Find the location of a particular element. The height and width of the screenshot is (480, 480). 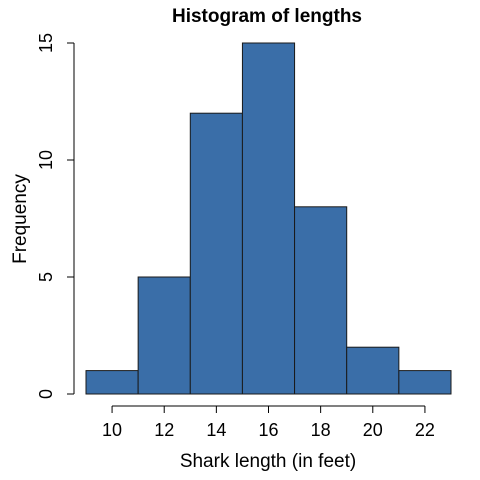

x-tick-label: 22 is located at coordinates (425, 430).